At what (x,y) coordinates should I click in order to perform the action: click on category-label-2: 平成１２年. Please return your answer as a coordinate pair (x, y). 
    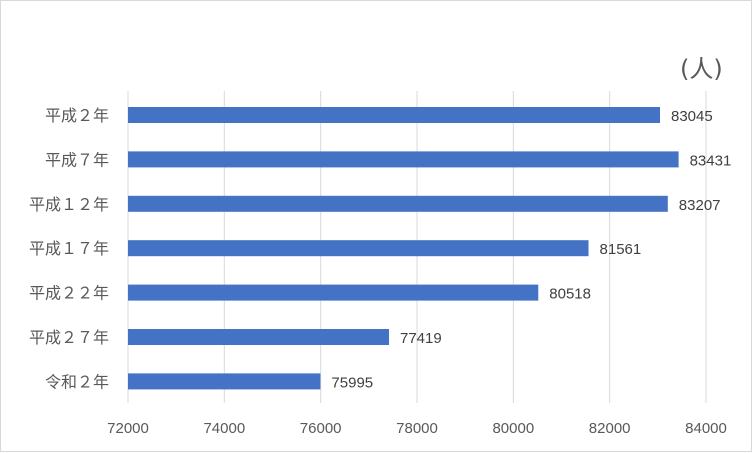
    Looking at the image, I should click on (69, 204).